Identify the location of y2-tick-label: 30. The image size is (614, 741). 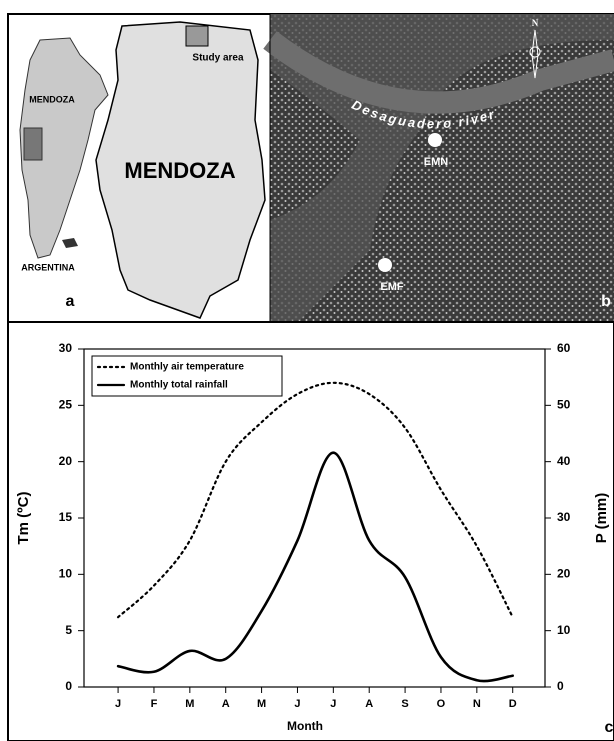
(564, 517).